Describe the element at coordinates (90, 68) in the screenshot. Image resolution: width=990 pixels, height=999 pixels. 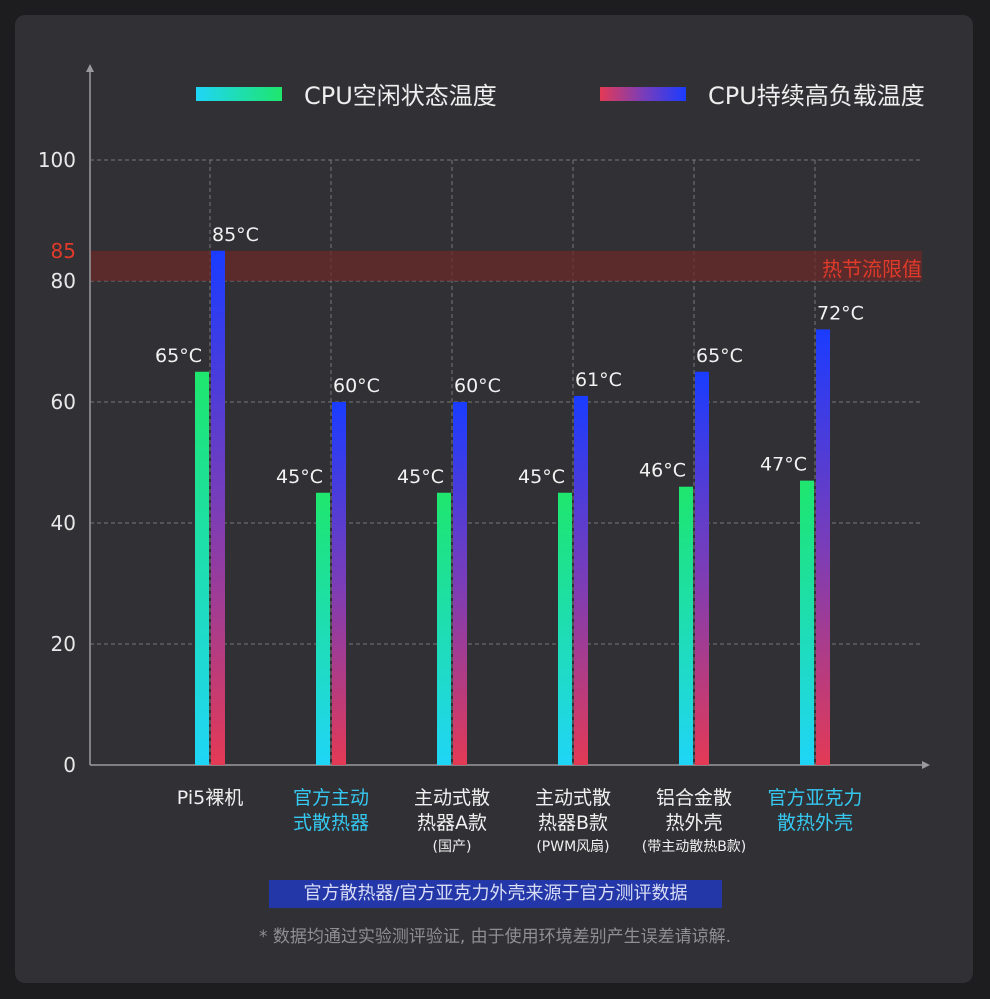
I see `y-axis-arrow-icon` at that location.